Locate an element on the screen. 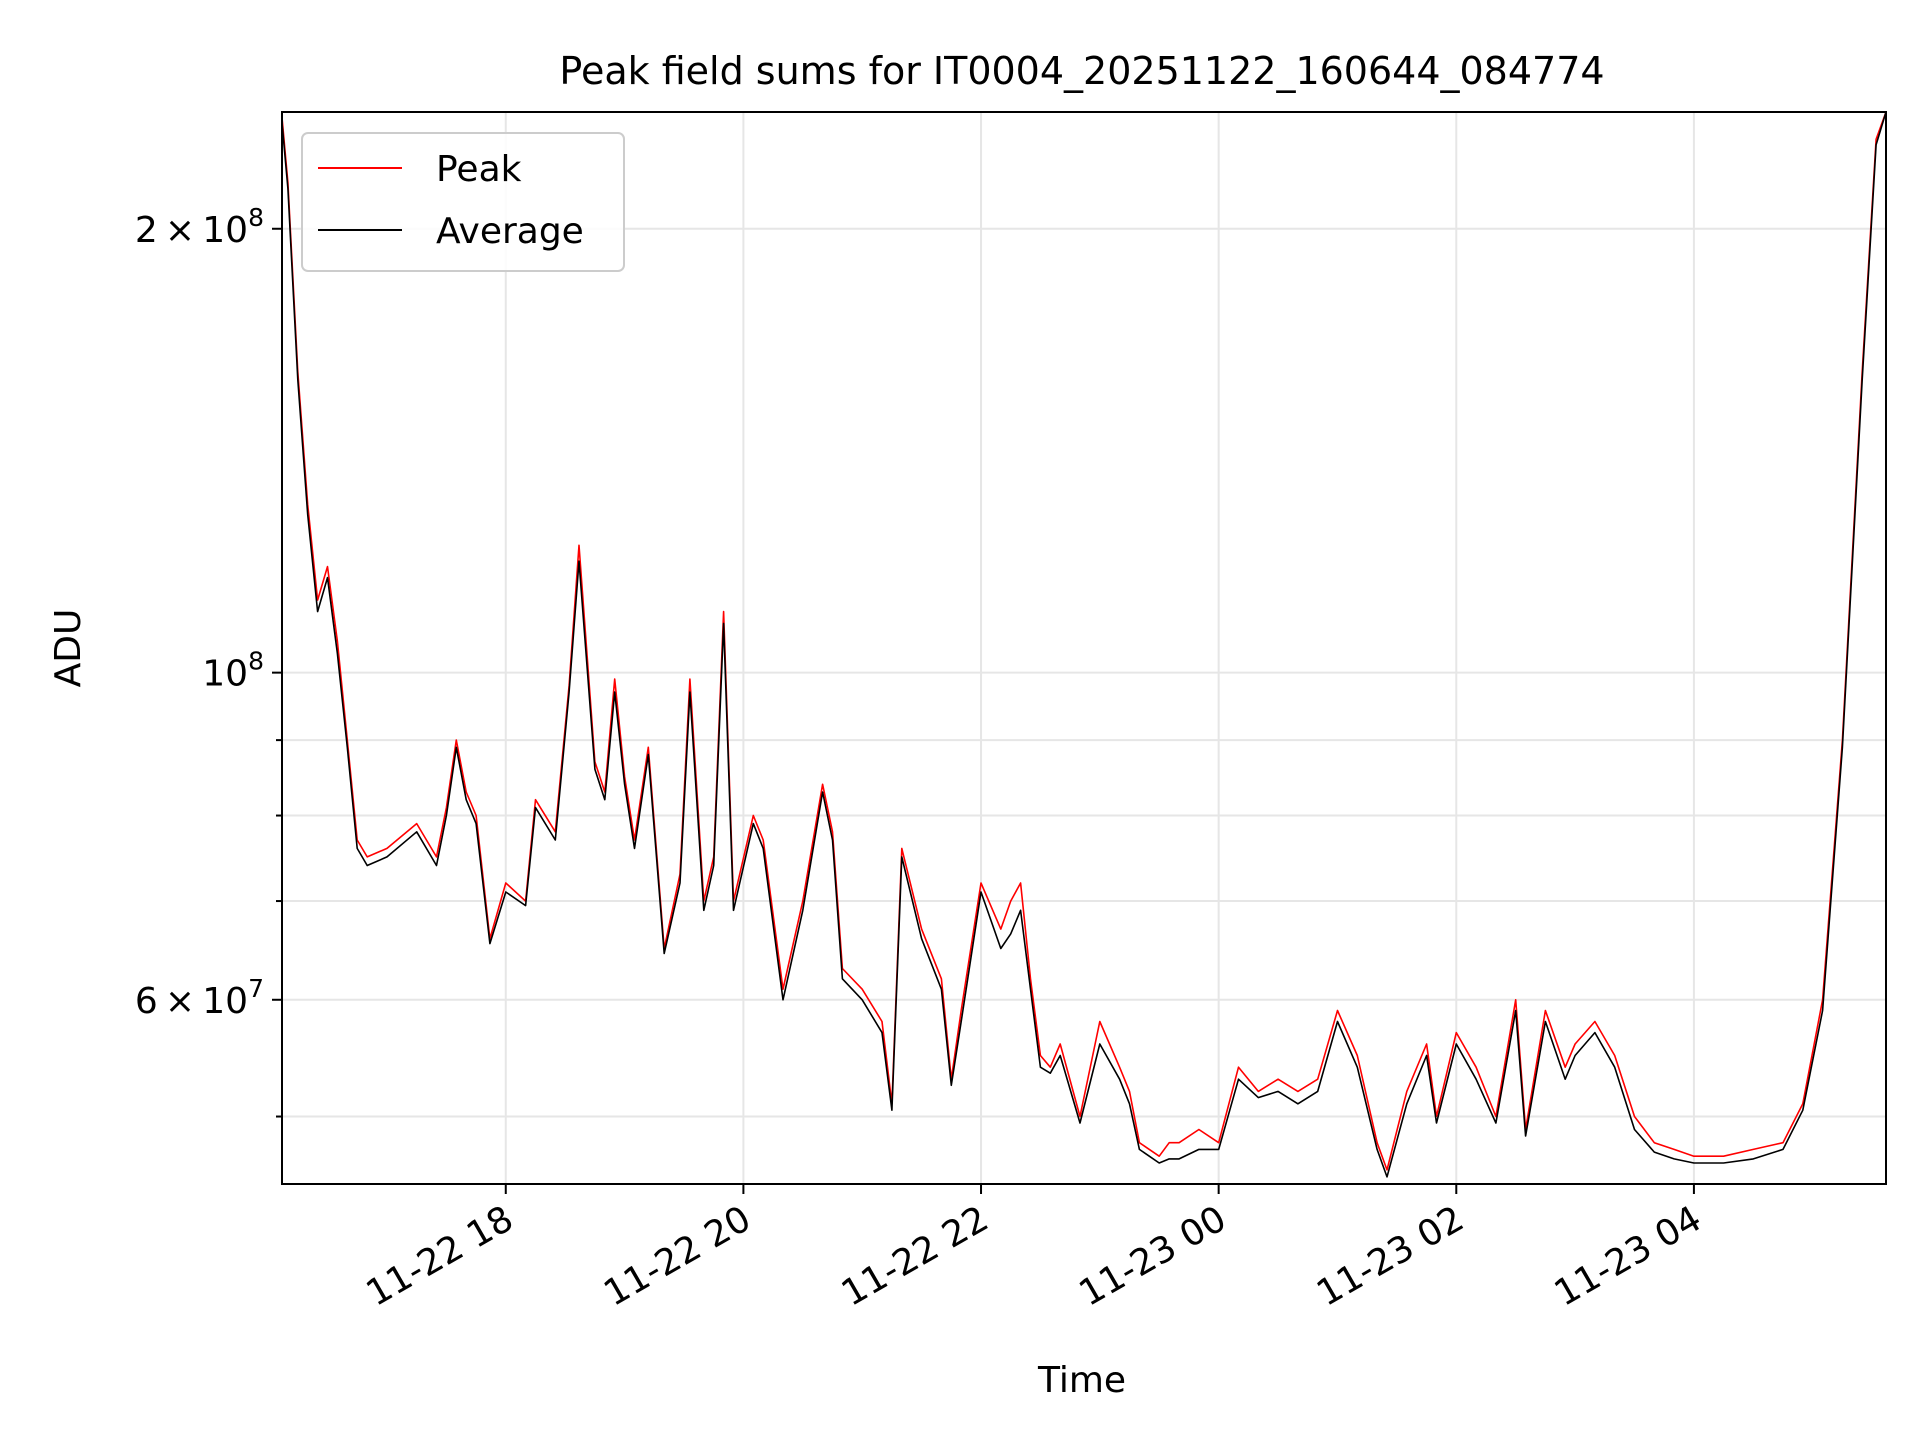 The height and width of the screenshot is (1440, 1920). y-tick-label: 2 × 10⁸ is located at coordinates (199, 227).